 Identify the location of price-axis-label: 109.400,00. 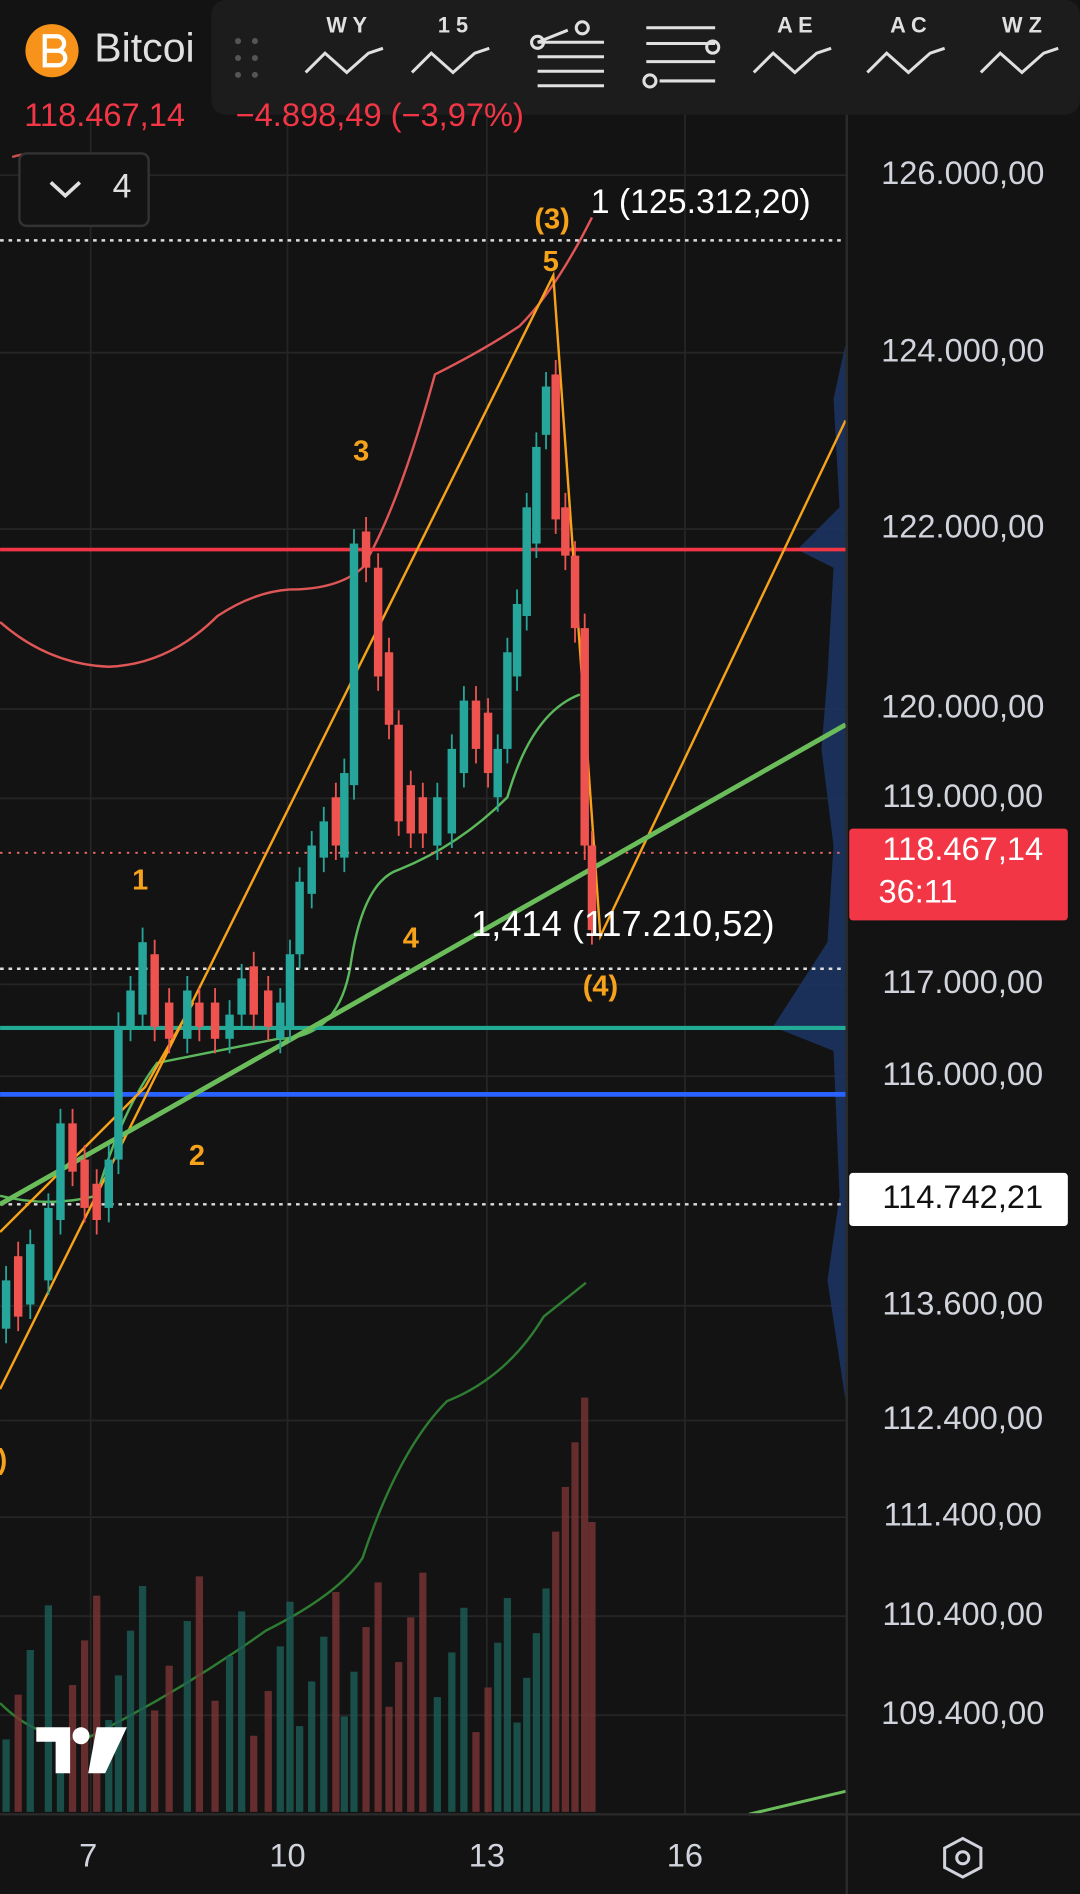
(962, 1712).